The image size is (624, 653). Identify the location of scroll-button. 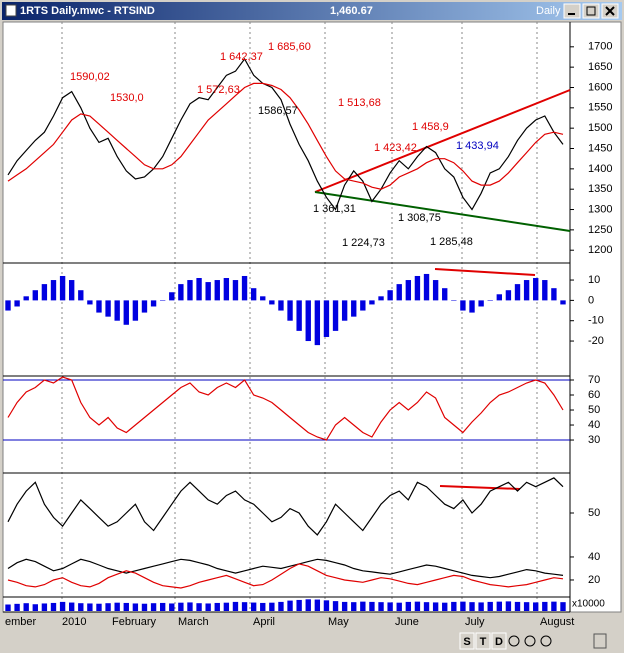
(546, 641).